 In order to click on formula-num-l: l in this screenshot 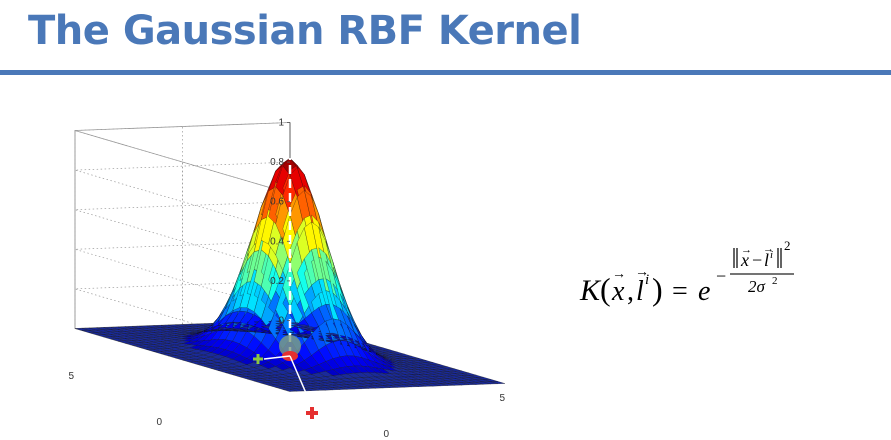, I will do `click(766, 260)`.